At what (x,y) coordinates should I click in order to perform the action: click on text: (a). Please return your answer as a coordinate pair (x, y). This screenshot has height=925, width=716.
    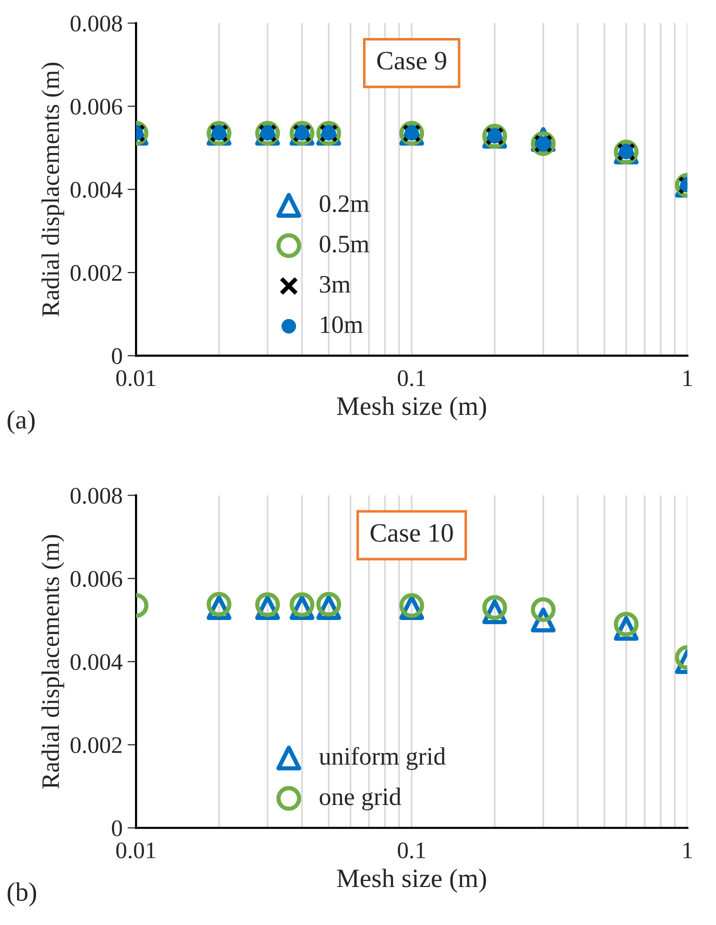
    Looking at the image, I should click on (21, 422).